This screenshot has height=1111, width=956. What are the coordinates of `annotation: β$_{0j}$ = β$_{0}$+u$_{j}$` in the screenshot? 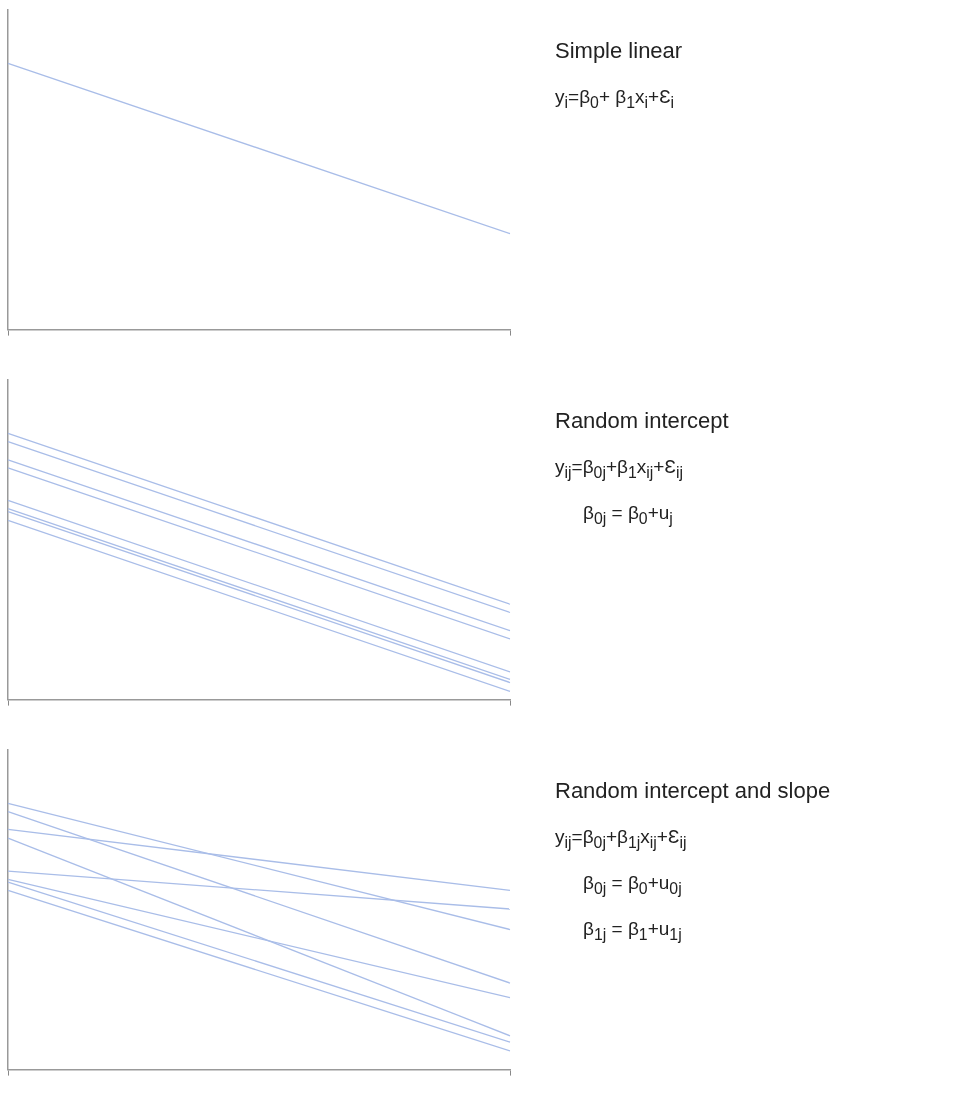 It's located at (628, 514).